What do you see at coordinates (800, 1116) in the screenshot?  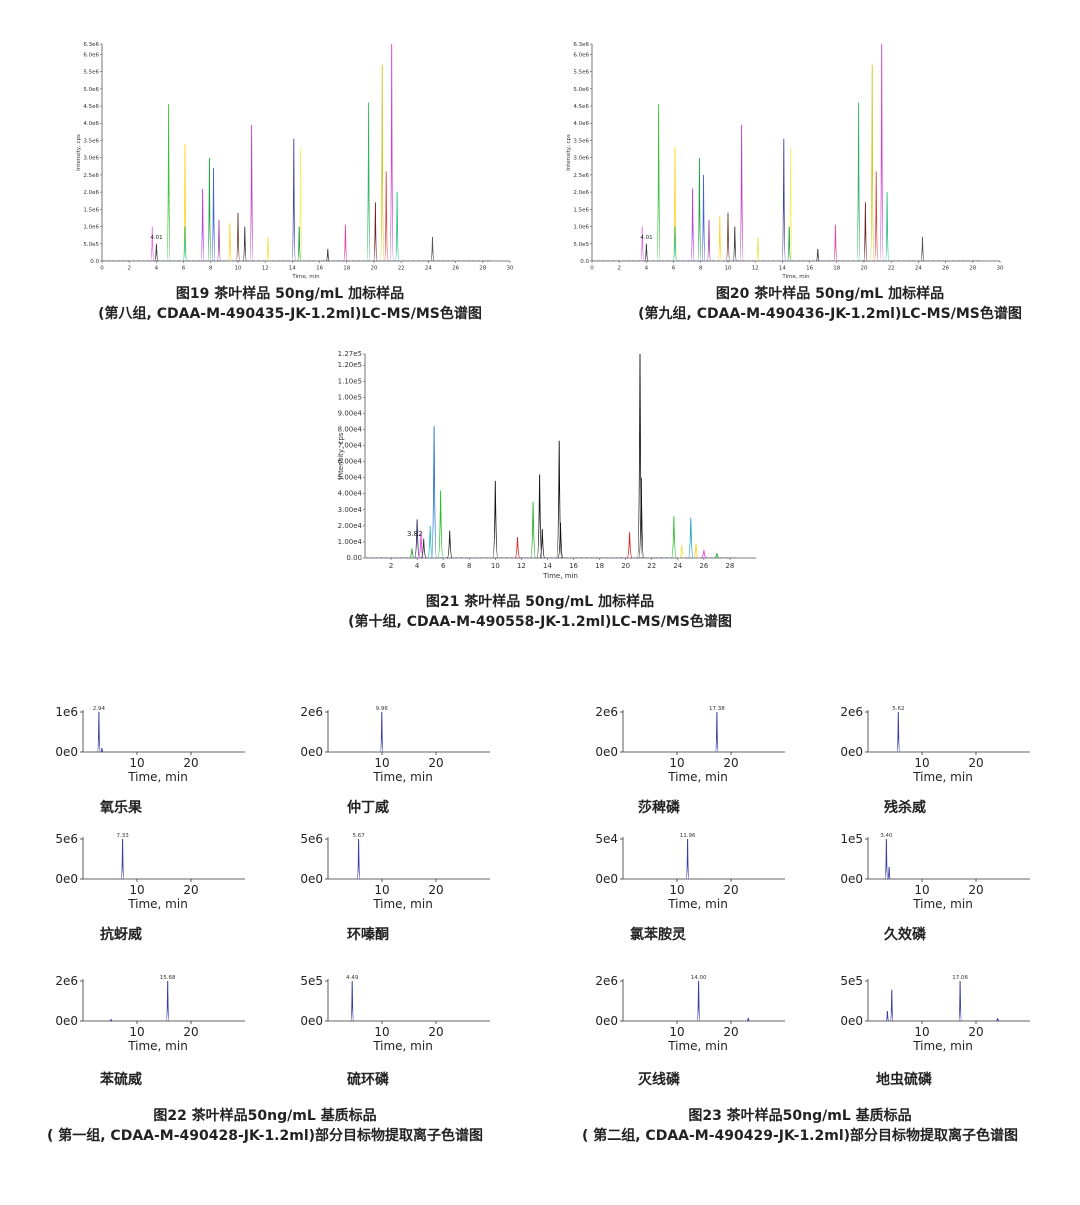 I see `caption-line: 图23 茶叶样品50ng/mL 基质标品` at bounding box center [800, 1116].